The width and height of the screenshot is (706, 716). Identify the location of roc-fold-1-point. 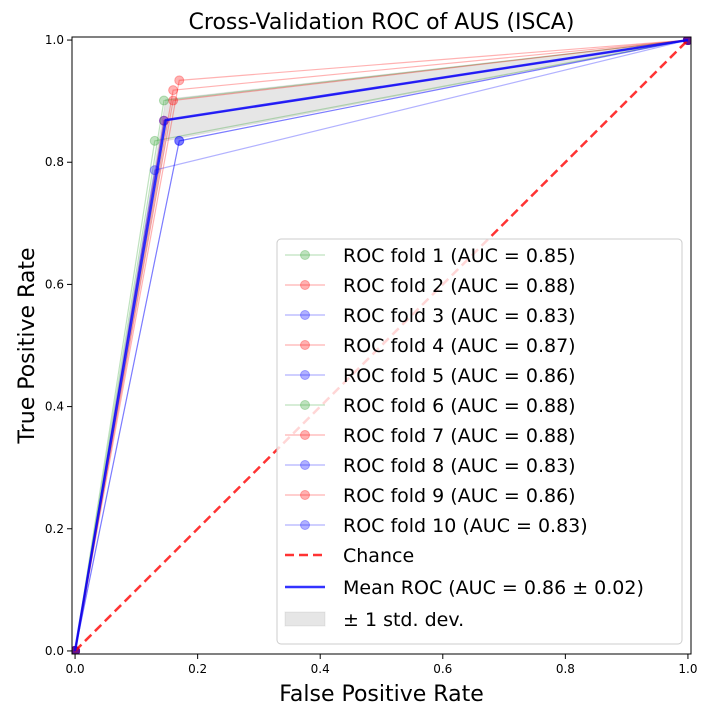
(154, 140).